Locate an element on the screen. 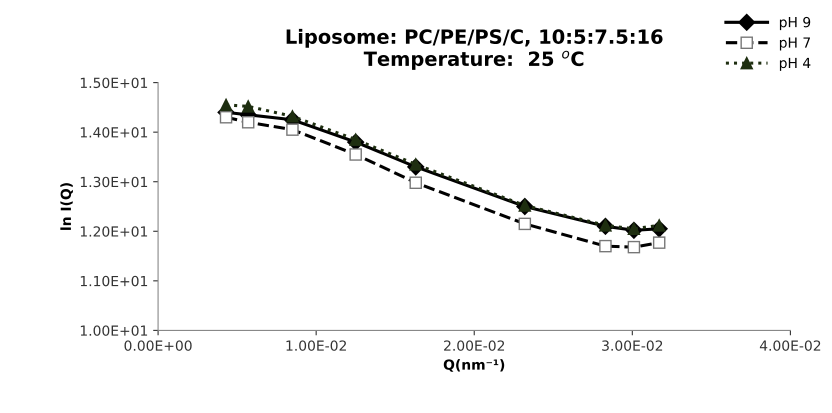  y-tick-label: 1.20E+01 is located at coordinates (114, 231).